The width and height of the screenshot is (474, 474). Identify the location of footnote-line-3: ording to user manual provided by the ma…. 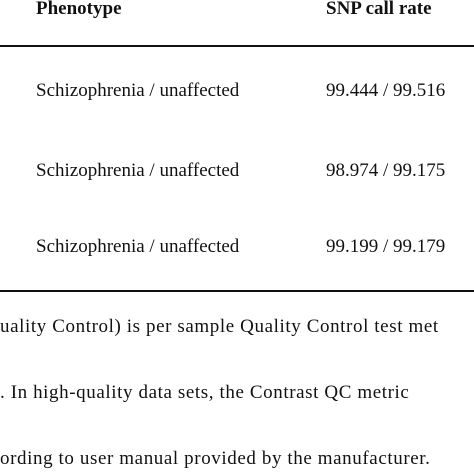
(215, 458).